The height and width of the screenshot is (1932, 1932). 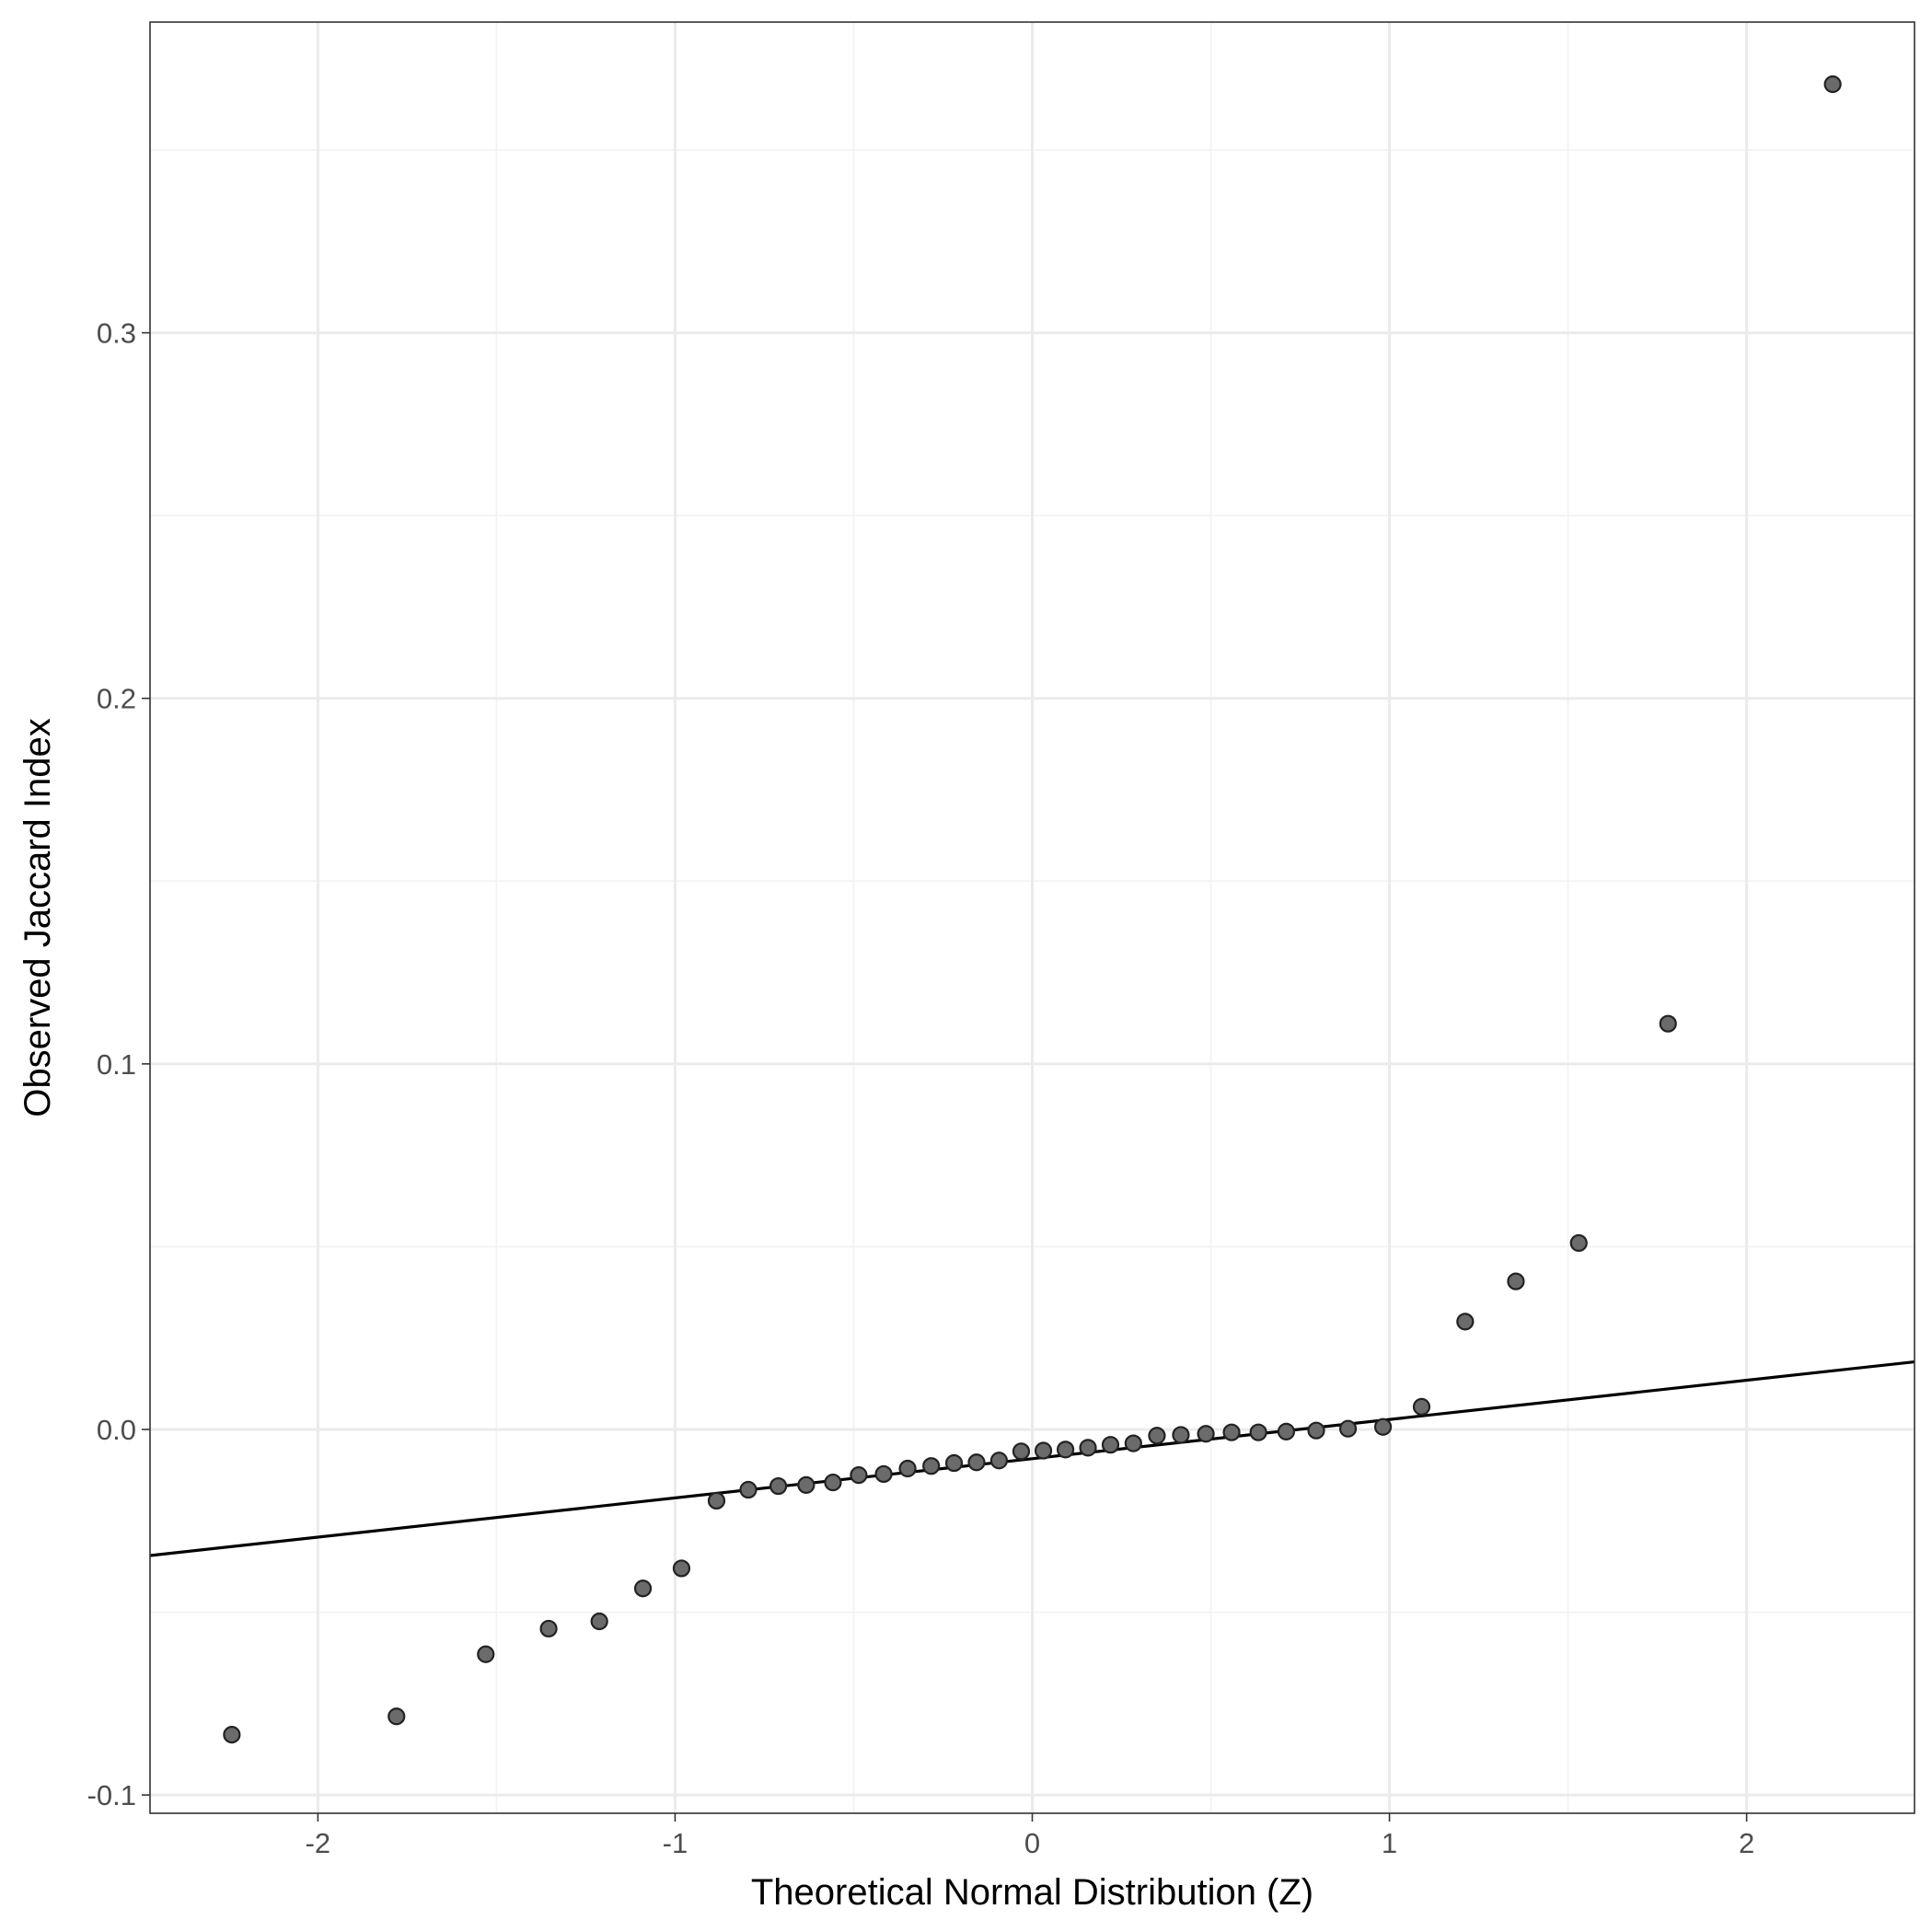 What do you see at coordinates (1032, 1843) in the screenshot?
I see `x-tick-label: 0` at bounding box center [1032, 1843].